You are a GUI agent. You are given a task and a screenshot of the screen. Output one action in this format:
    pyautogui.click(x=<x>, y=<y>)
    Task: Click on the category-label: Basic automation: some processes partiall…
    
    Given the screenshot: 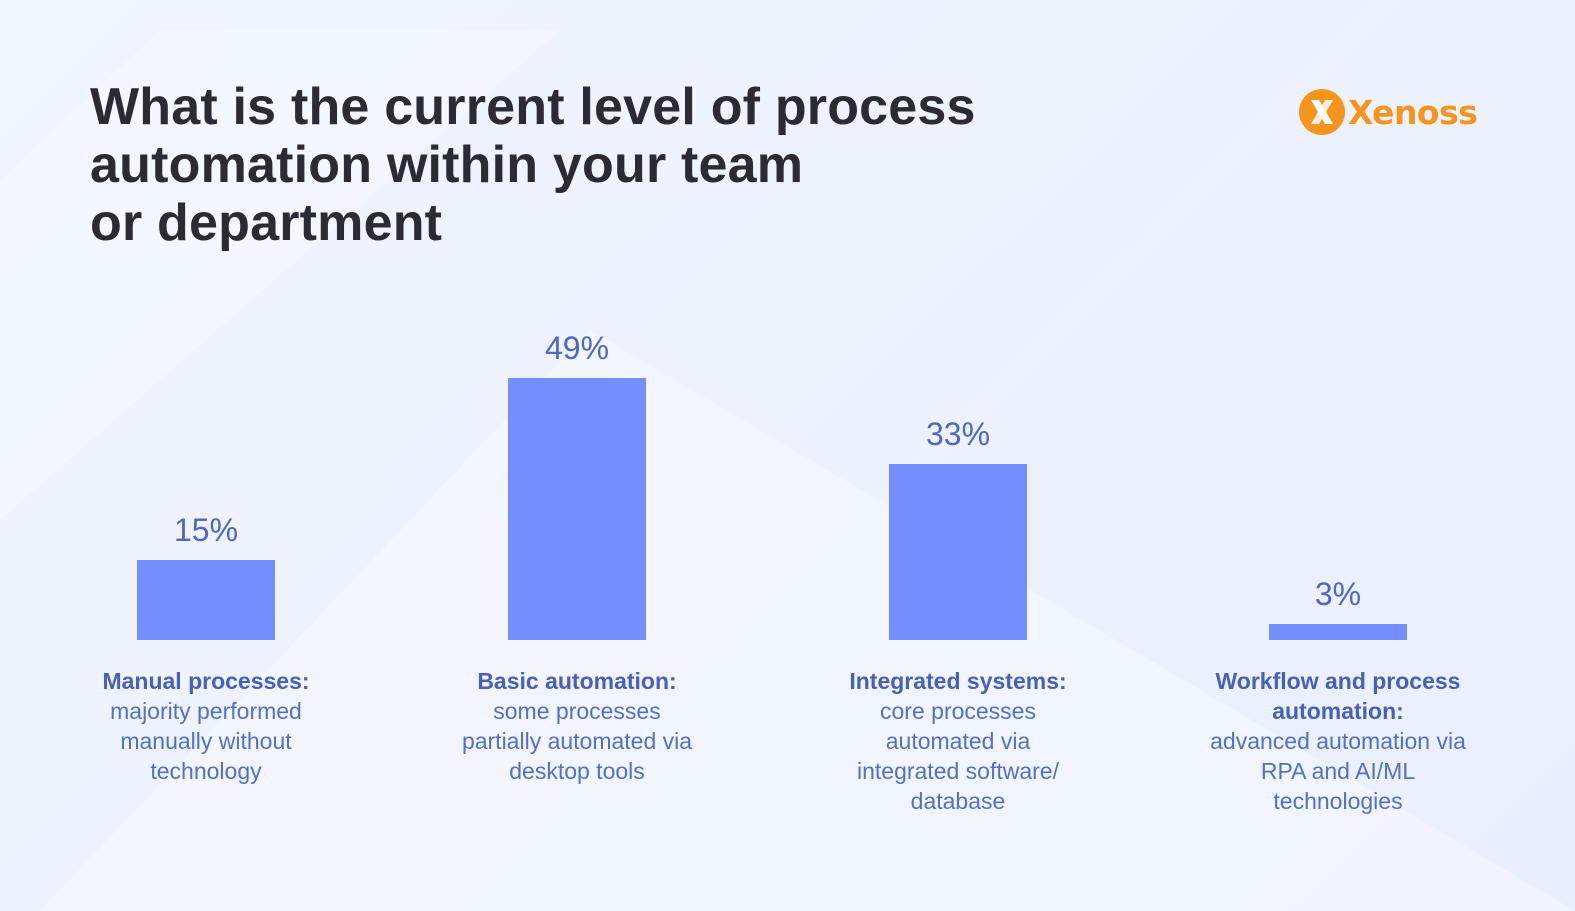 What is the action you would take?
    pyautogui.click(x=577, y=726)
    